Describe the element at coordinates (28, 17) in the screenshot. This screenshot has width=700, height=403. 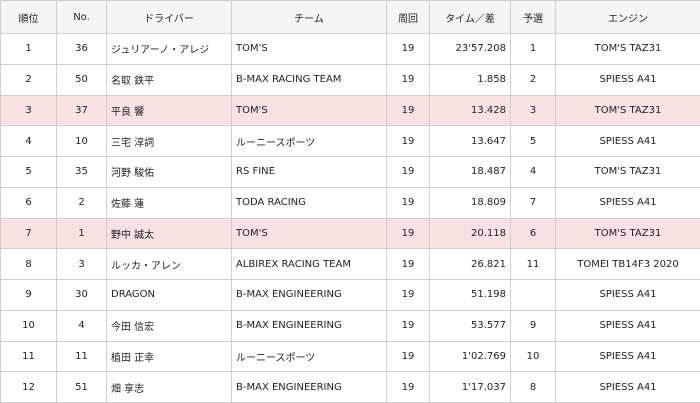
I see `header-pos: 順位` at that location.